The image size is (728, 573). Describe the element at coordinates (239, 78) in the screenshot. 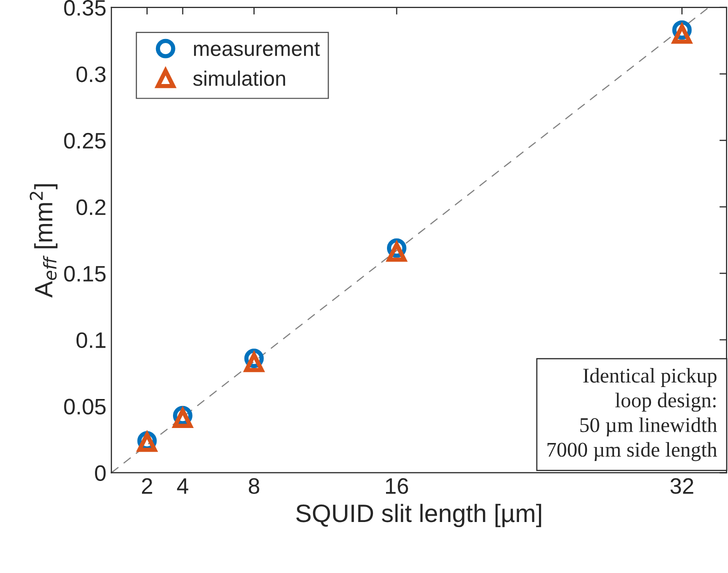

I see `legend-label: simulation` at that location.